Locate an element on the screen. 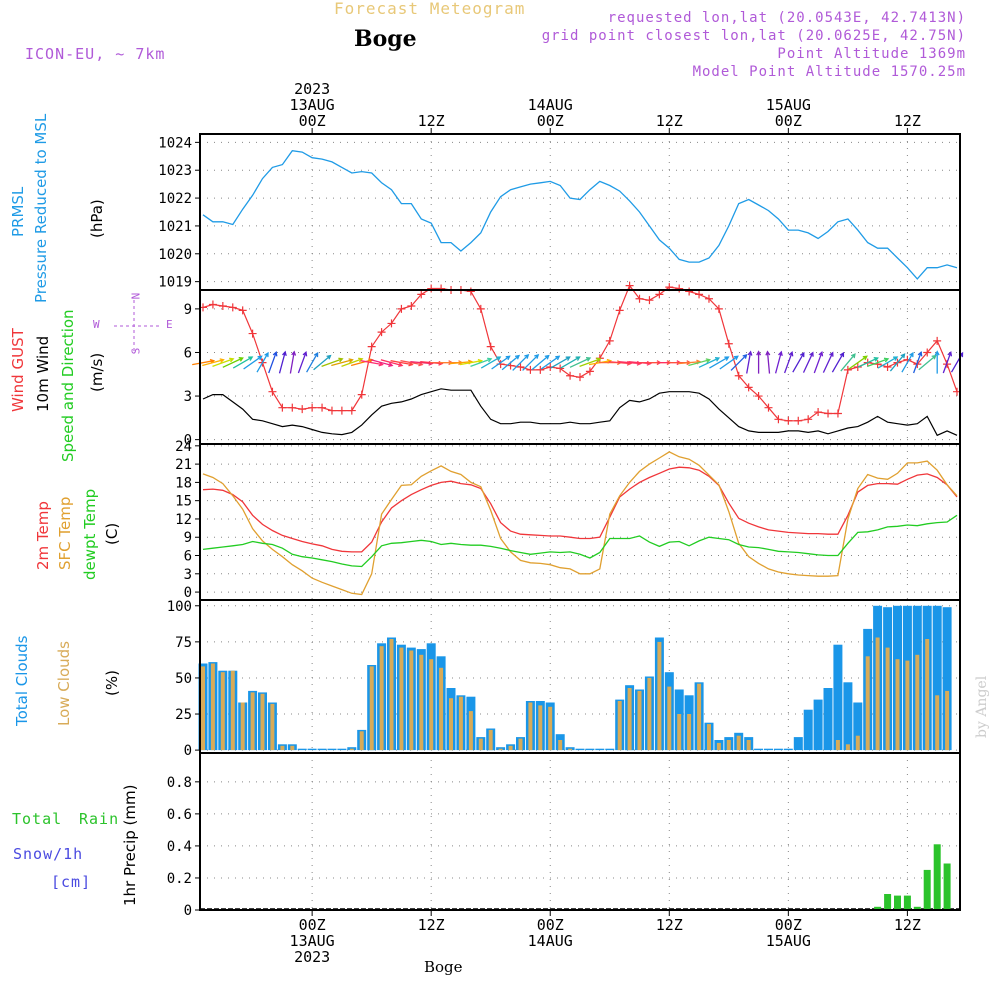  pressure-unit-label: (hPa) is located at coordinates (97, 218).